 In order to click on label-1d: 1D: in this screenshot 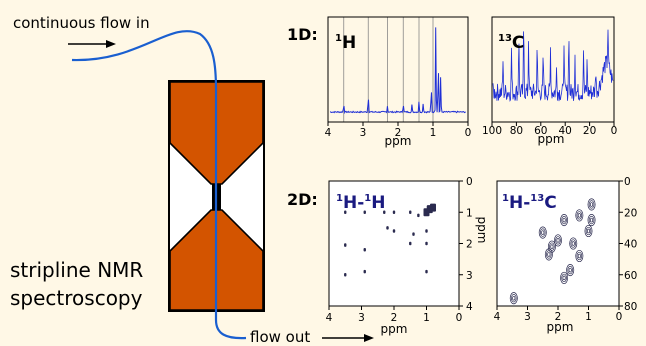, I will do `click(302, 34)`.